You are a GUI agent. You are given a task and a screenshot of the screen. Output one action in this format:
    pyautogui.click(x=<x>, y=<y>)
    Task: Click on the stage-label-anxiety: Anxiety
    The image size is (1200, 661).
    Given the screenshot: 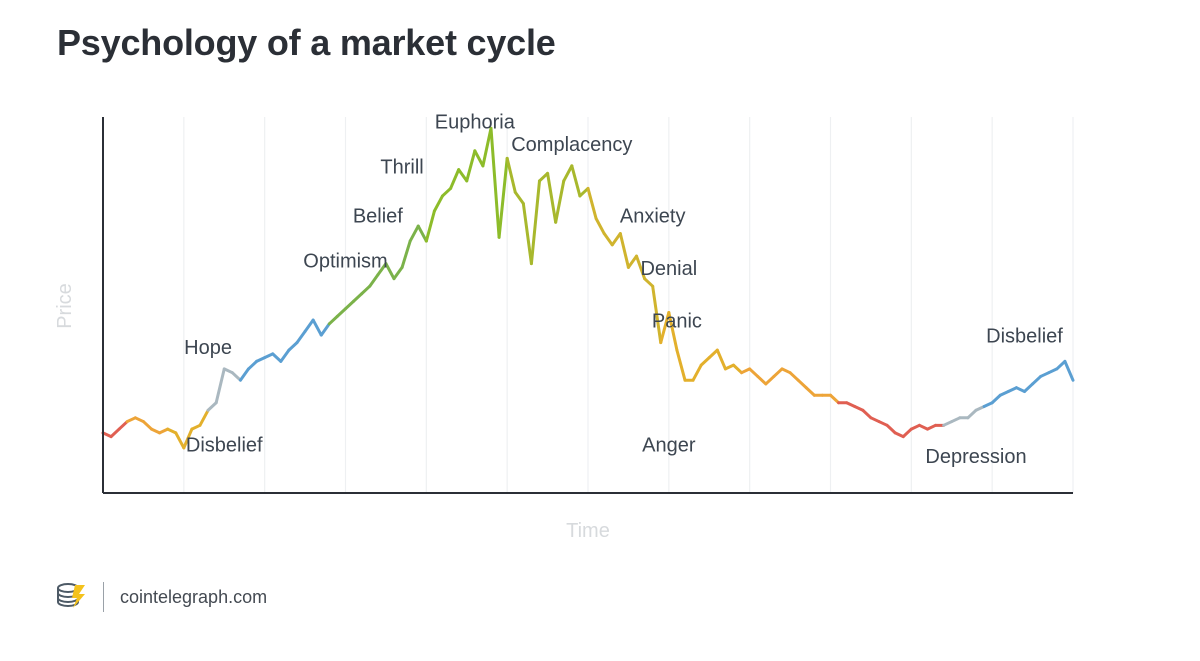 What is the action you would take?
    pyautogui.click(x=653, y=216)
    